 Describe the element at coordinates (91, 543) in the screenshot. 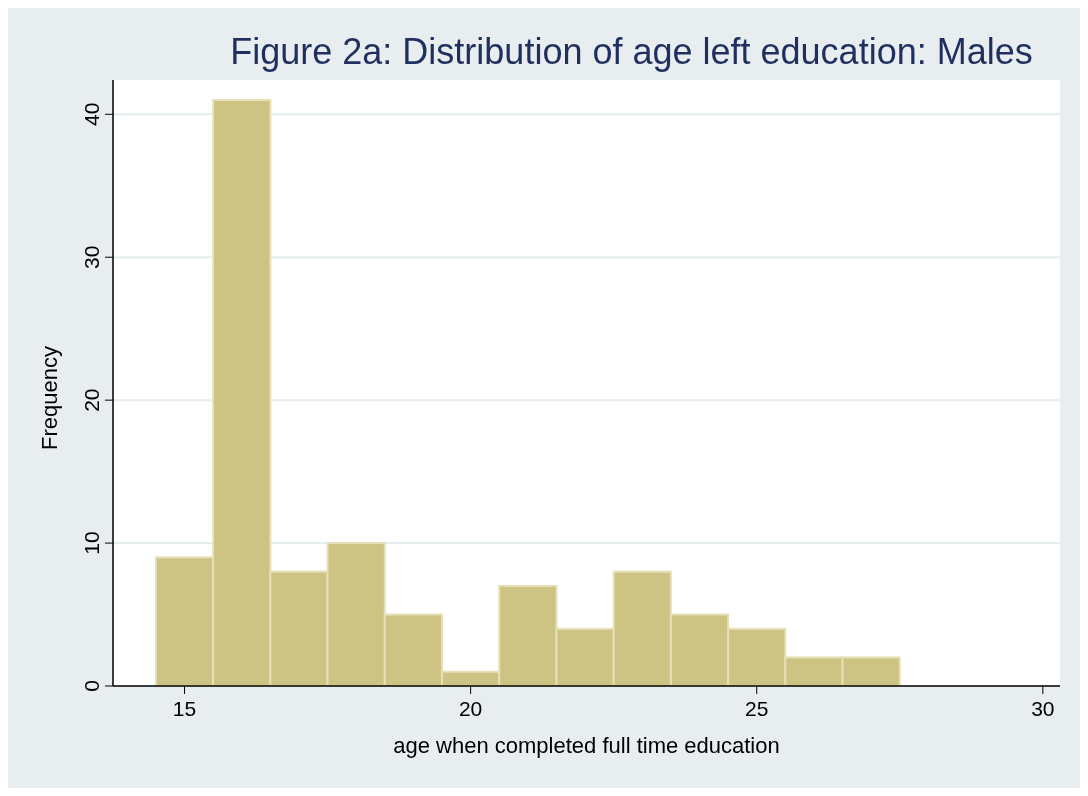

I see `y-tick-label: 10` at that location.